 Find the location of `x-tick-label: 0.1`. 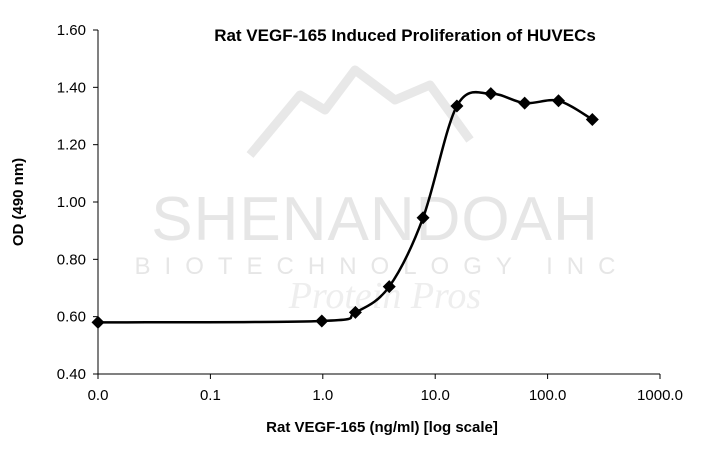

x-tick-label: 0.1 is located at coordinates (210, 395).